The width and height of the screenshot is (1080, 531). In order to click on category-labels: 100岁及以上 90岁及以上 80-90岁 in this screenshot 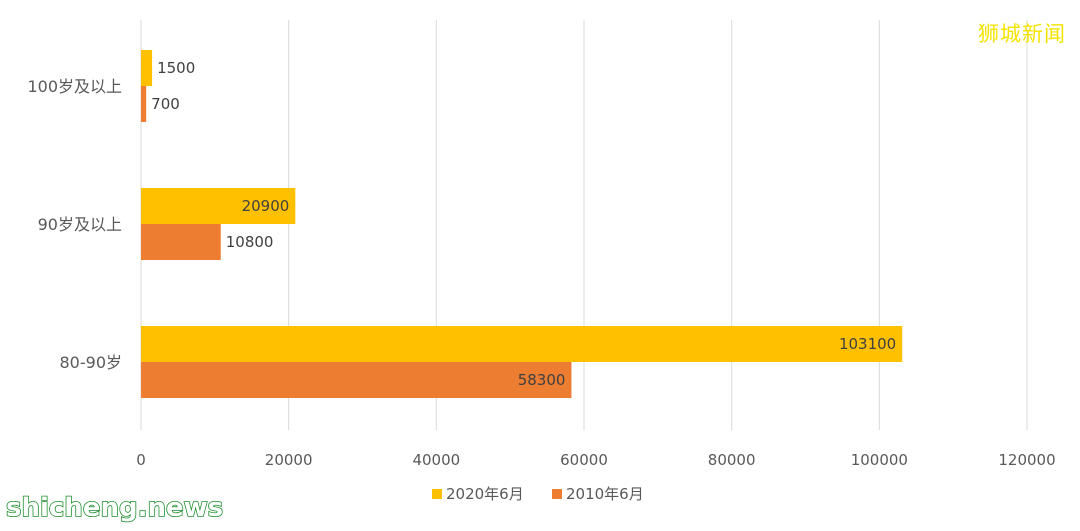, I will do `click(74, 224)`.